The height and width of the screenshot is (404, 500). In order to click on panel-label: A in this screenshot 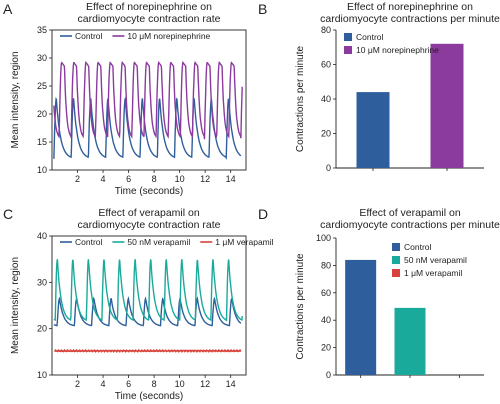, I will do `click(8, 9)`.